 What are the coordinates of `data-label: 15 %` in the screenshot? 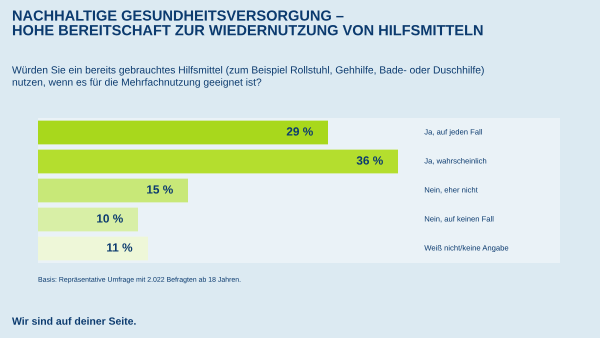 It's located at (160, 189).